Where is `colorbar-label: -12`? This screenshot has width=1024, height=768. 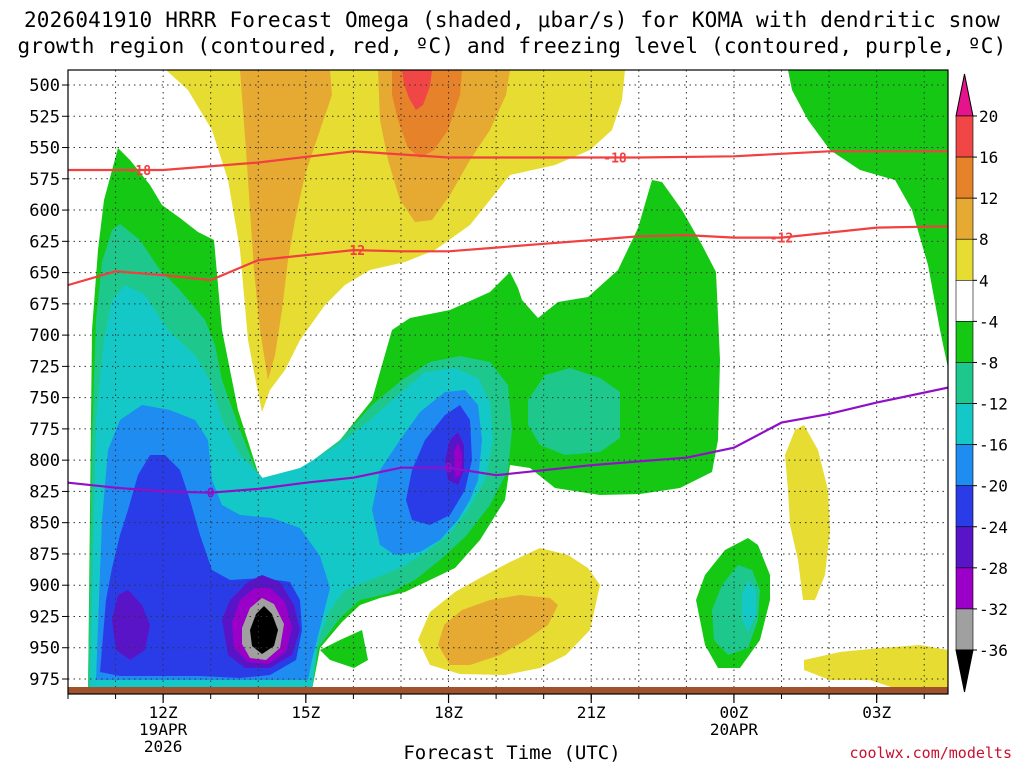 colorbar-label: -12 is located at coordinates (993, 404).